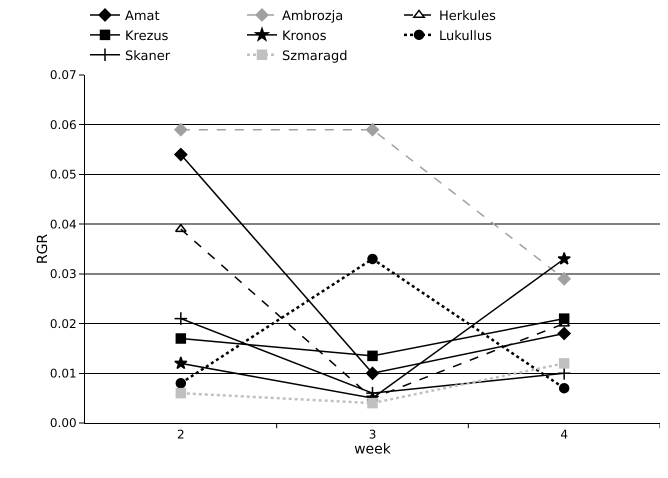 This screenshot has width=668, height=478. What do you see at coordinates (142, 16) in the screenshot?
I see `legend-label: Amat` at bounding box center [142, 16].